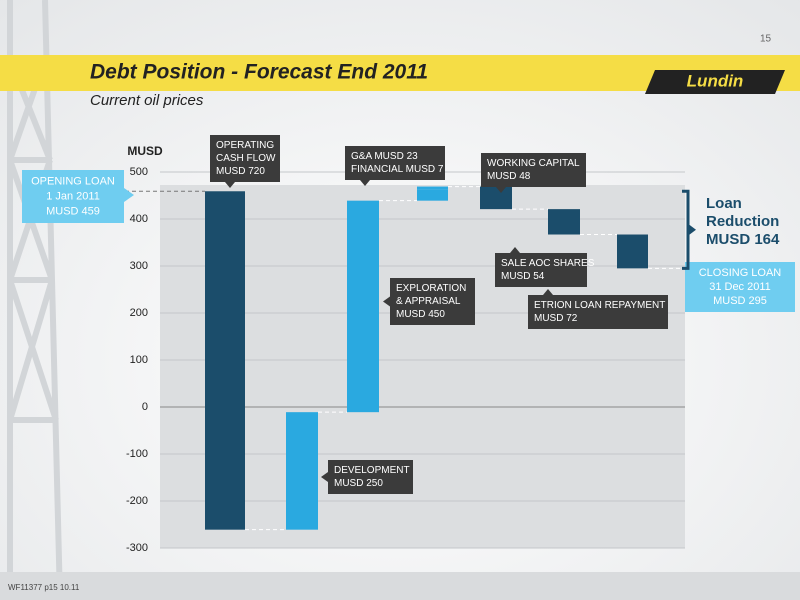  I want to click on callout-text: FINANCIAL MUSD 7, so click(397, 169).